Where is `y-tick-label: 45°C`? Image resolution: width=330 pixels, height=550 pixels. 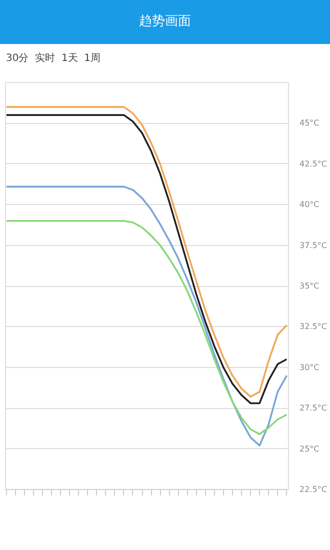
y-tick-label: 45°C is located at coordinates (310, 123).